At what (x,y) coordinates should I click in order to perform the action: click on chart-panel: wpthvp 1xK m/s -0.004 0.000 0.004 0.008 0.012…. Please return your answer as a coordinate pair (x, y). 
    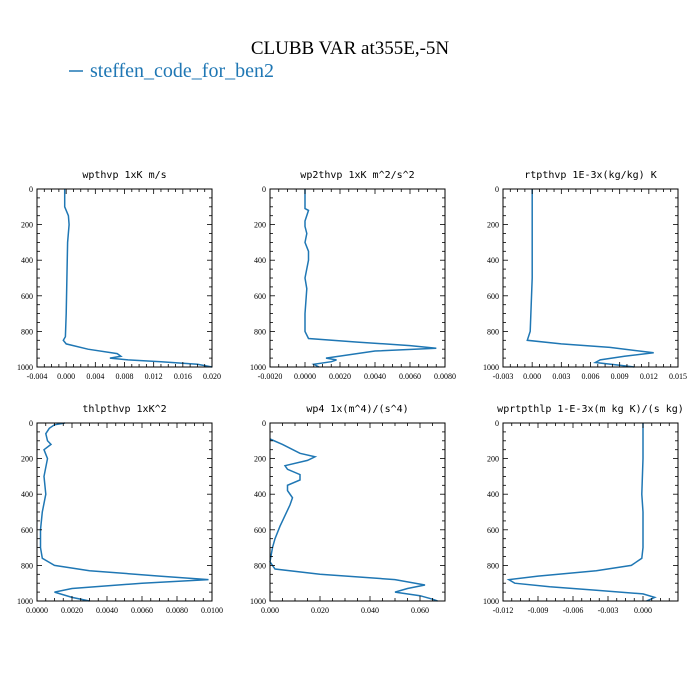
    Looking at the image, I should click on (119, 275).